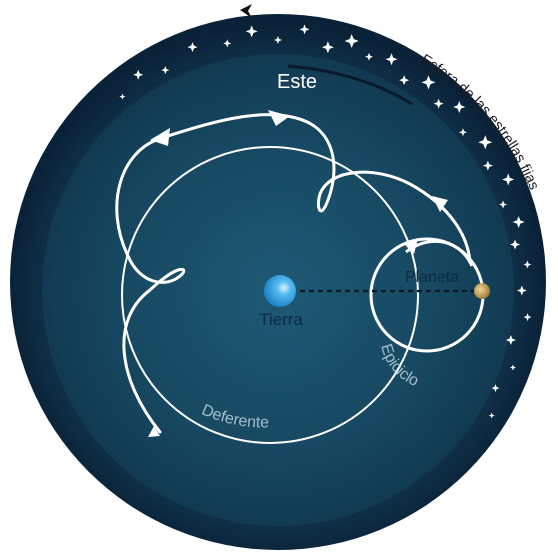 Image resolution: width=558 pixels, height=560 pixels. What do you see at coordinates (280, 291) in the screenshot?
I see `earth-icon` at bounding box center [280, 291].